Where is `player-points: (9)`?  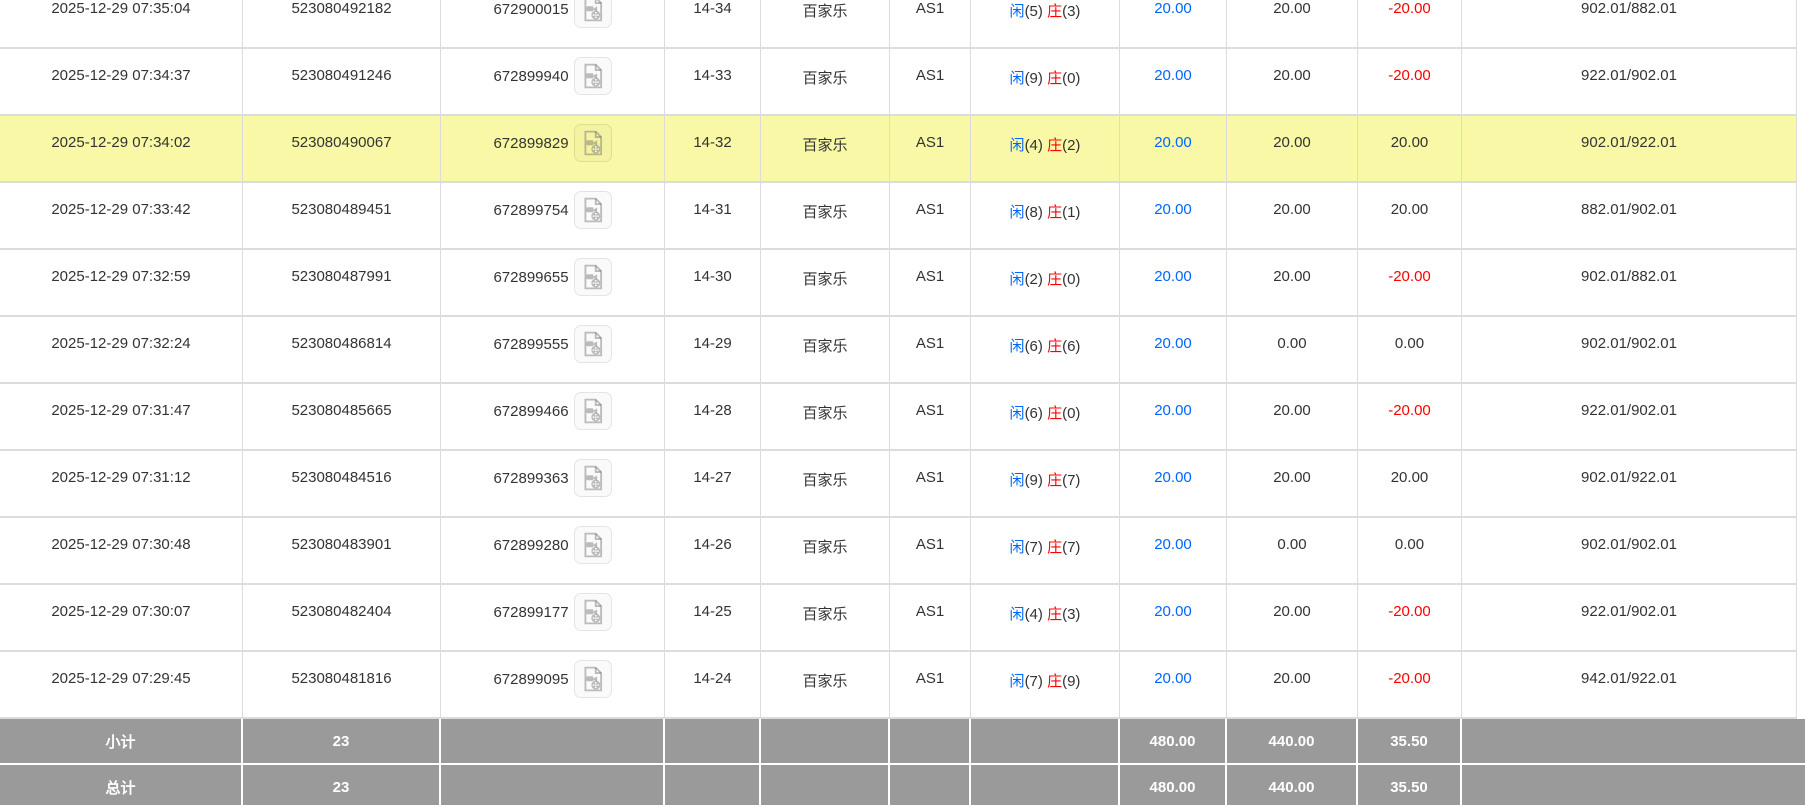 player-points: (9) is located at coordinates (1033, 480).